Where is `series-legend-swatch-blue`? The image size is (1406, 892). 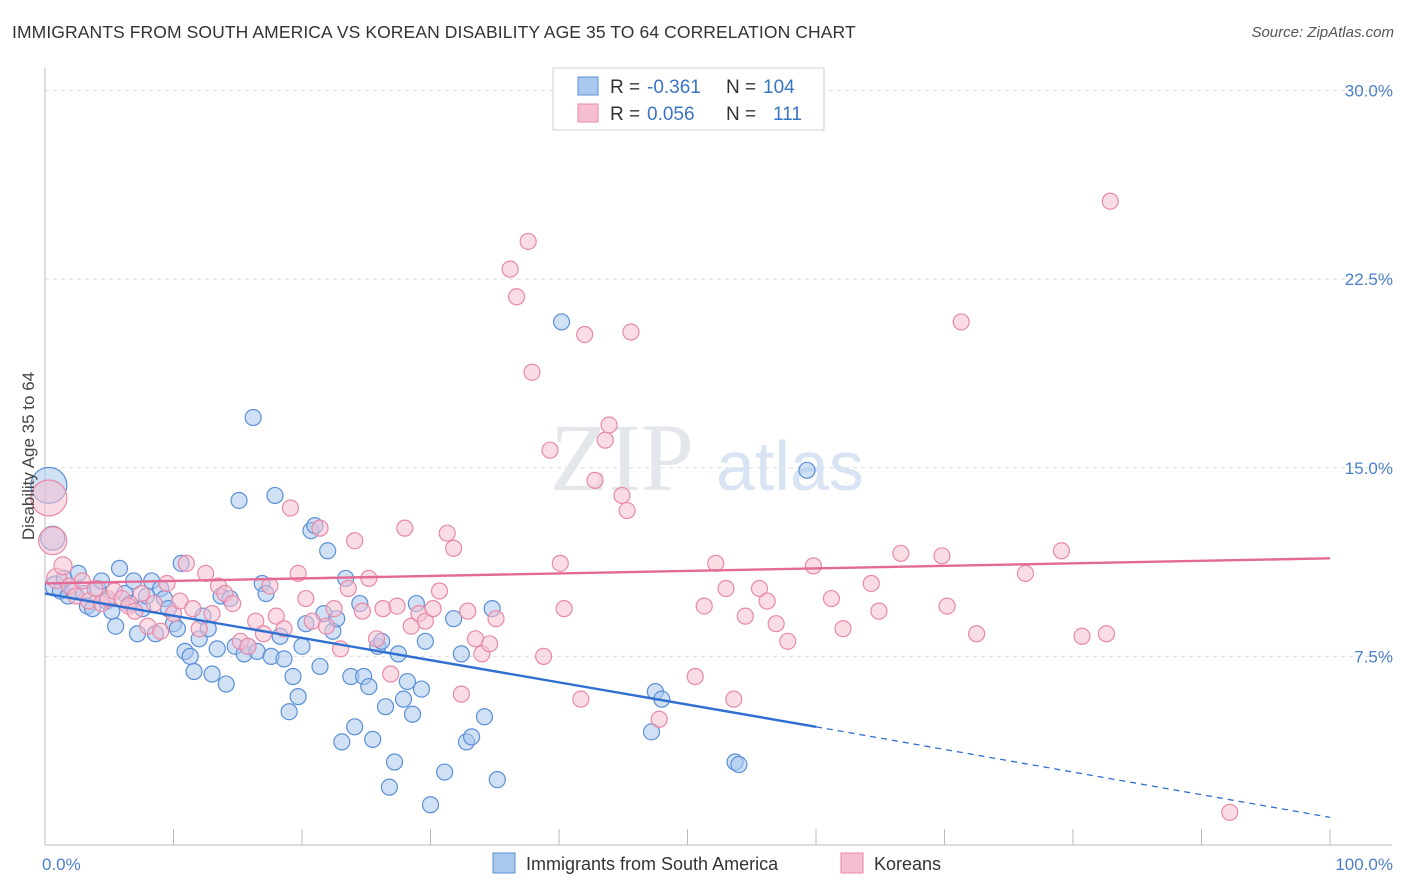 series-legend-swatch-blue is located at coordinates (504, 863).